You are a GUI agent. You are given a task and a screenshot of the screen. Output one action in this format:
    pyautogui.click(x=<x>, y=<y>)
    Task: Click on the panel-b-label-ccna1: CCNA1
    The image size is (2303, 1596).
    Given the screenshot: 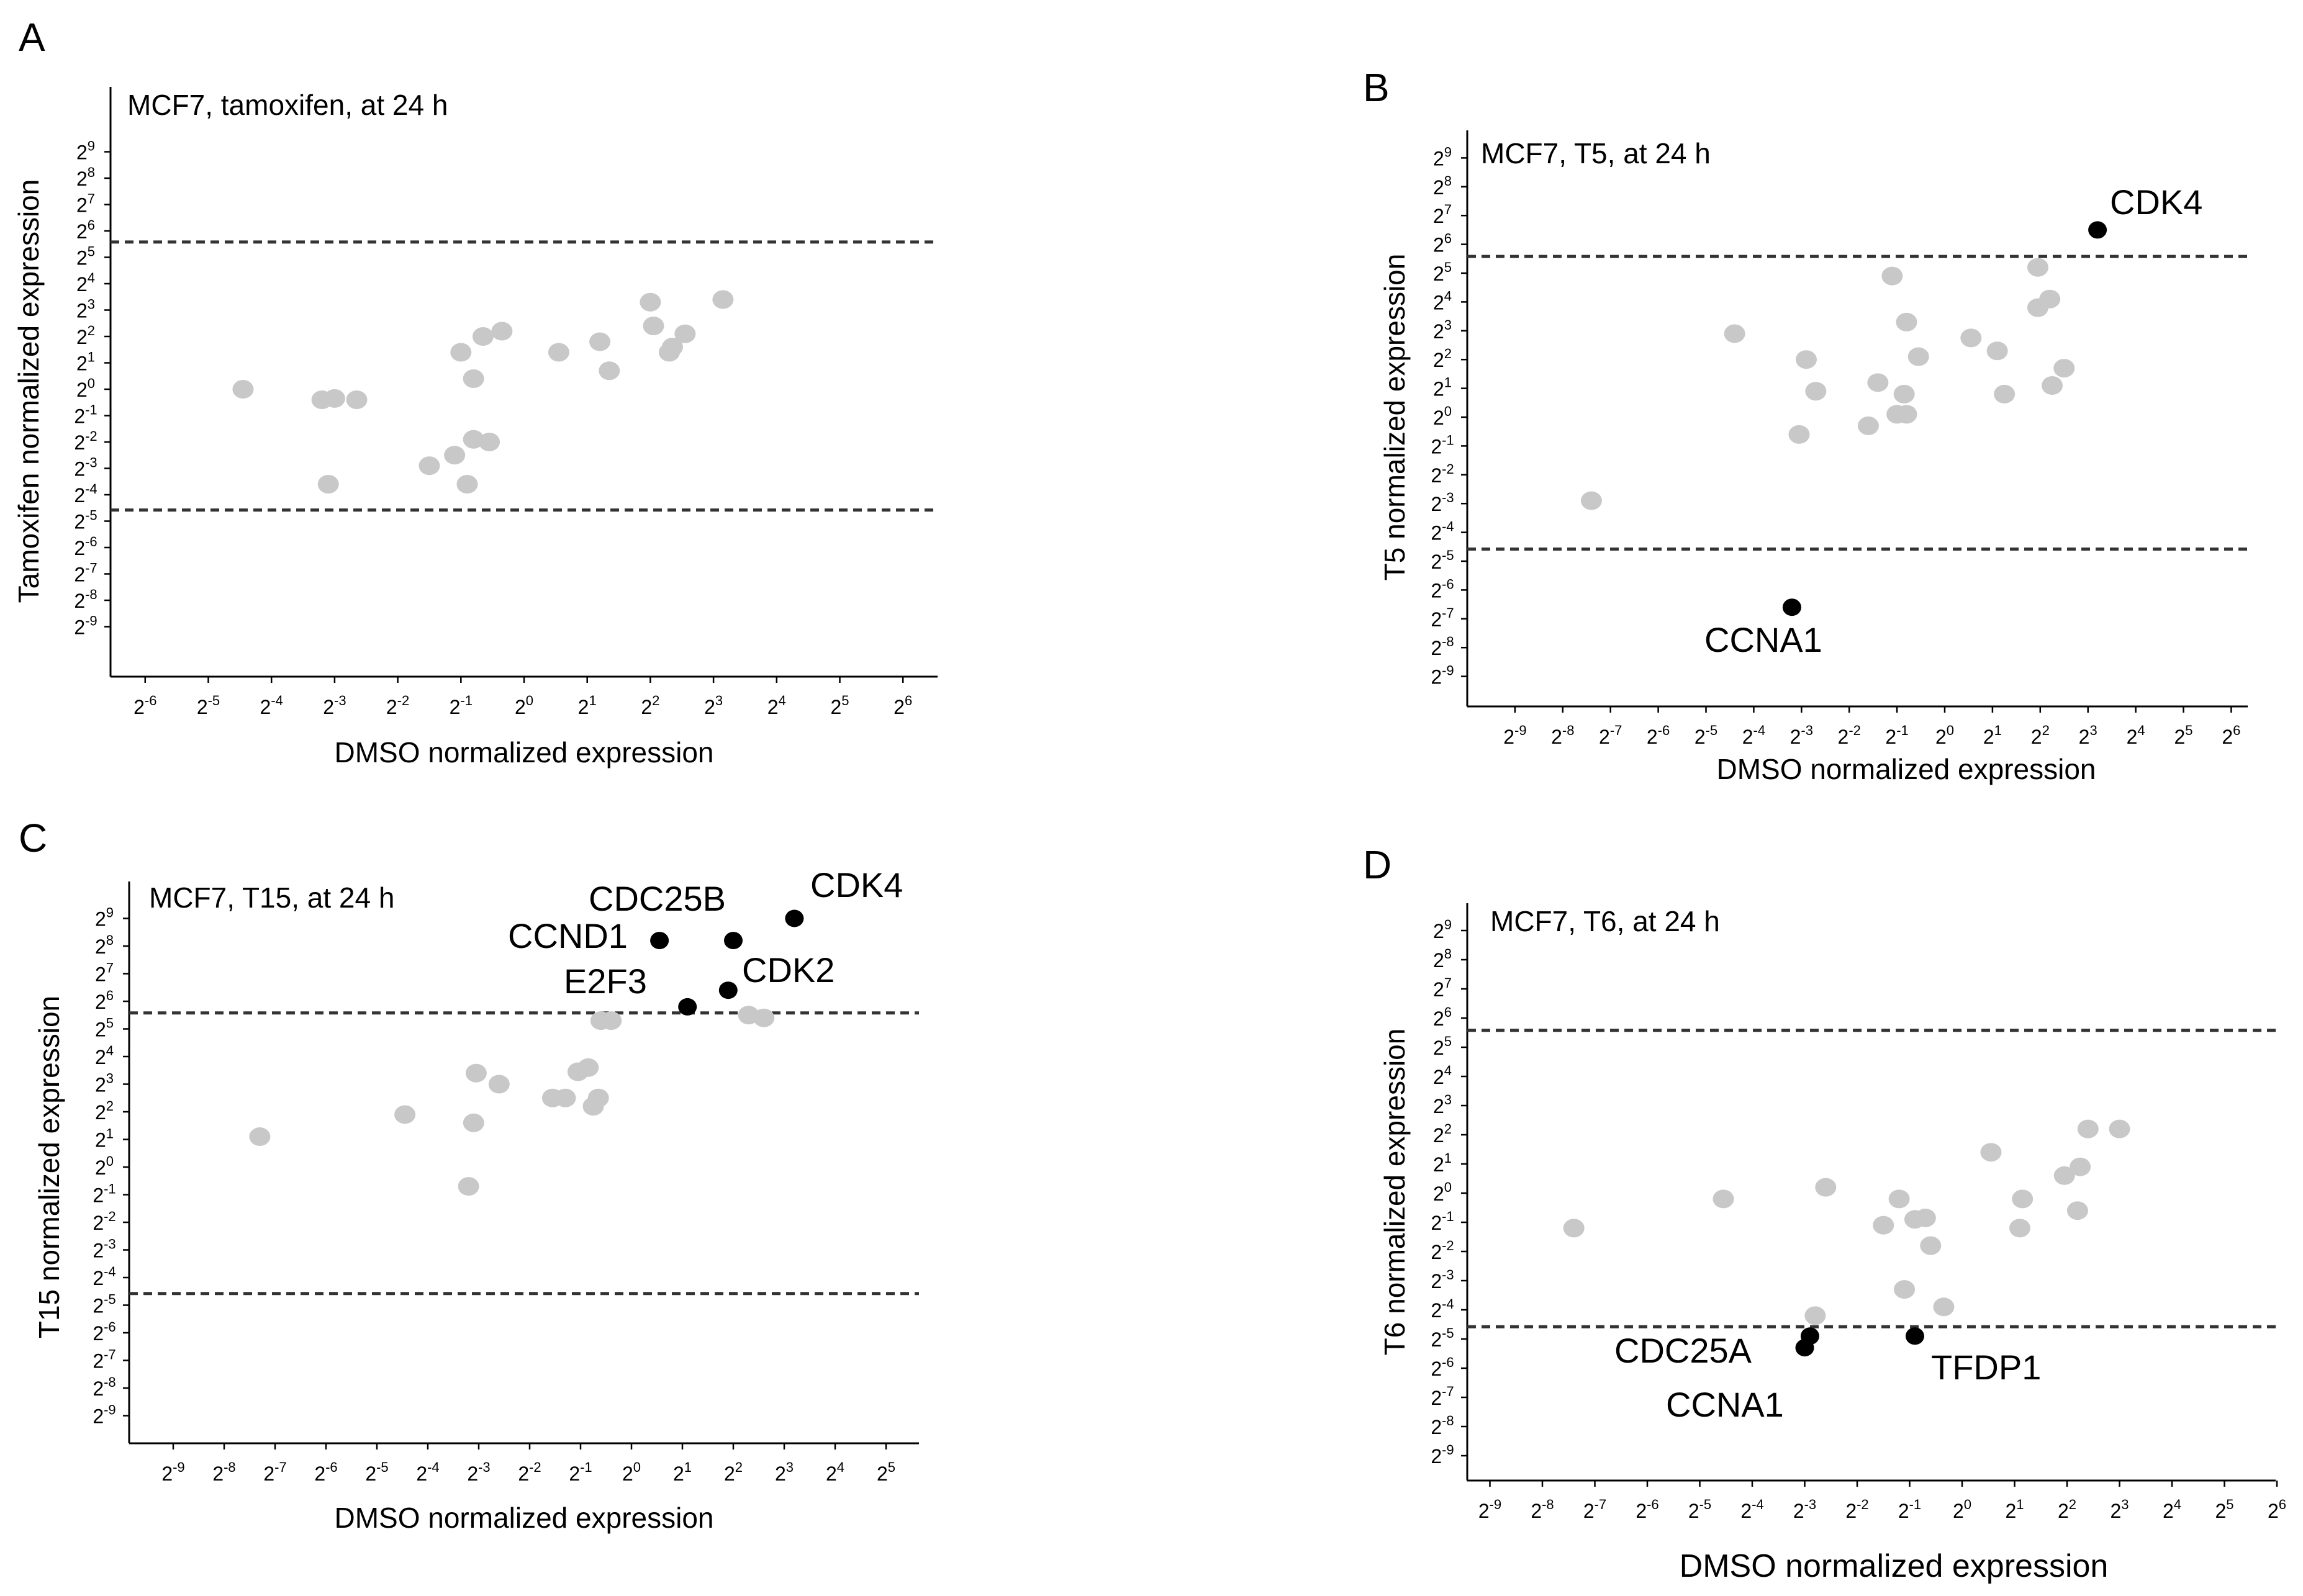 What is the action you would take?
    pyautogui.click(x=1763, y=639)
    